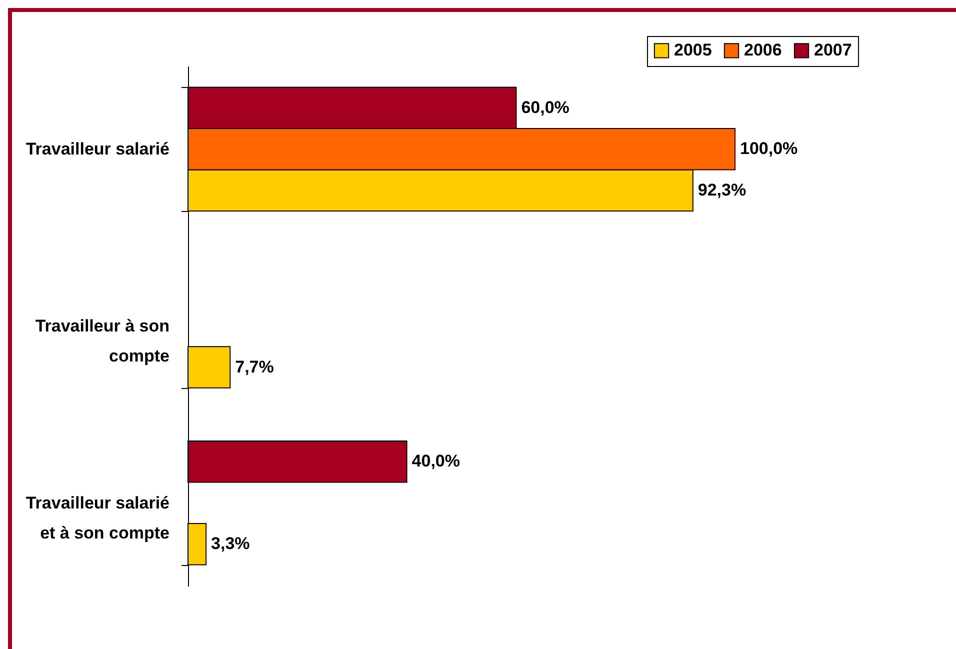 The width and height of the screenshot is (956, 649). Describe the element at coordinates (722, 190) in the screenshot. I see `data-label: 92,3%` at that location.